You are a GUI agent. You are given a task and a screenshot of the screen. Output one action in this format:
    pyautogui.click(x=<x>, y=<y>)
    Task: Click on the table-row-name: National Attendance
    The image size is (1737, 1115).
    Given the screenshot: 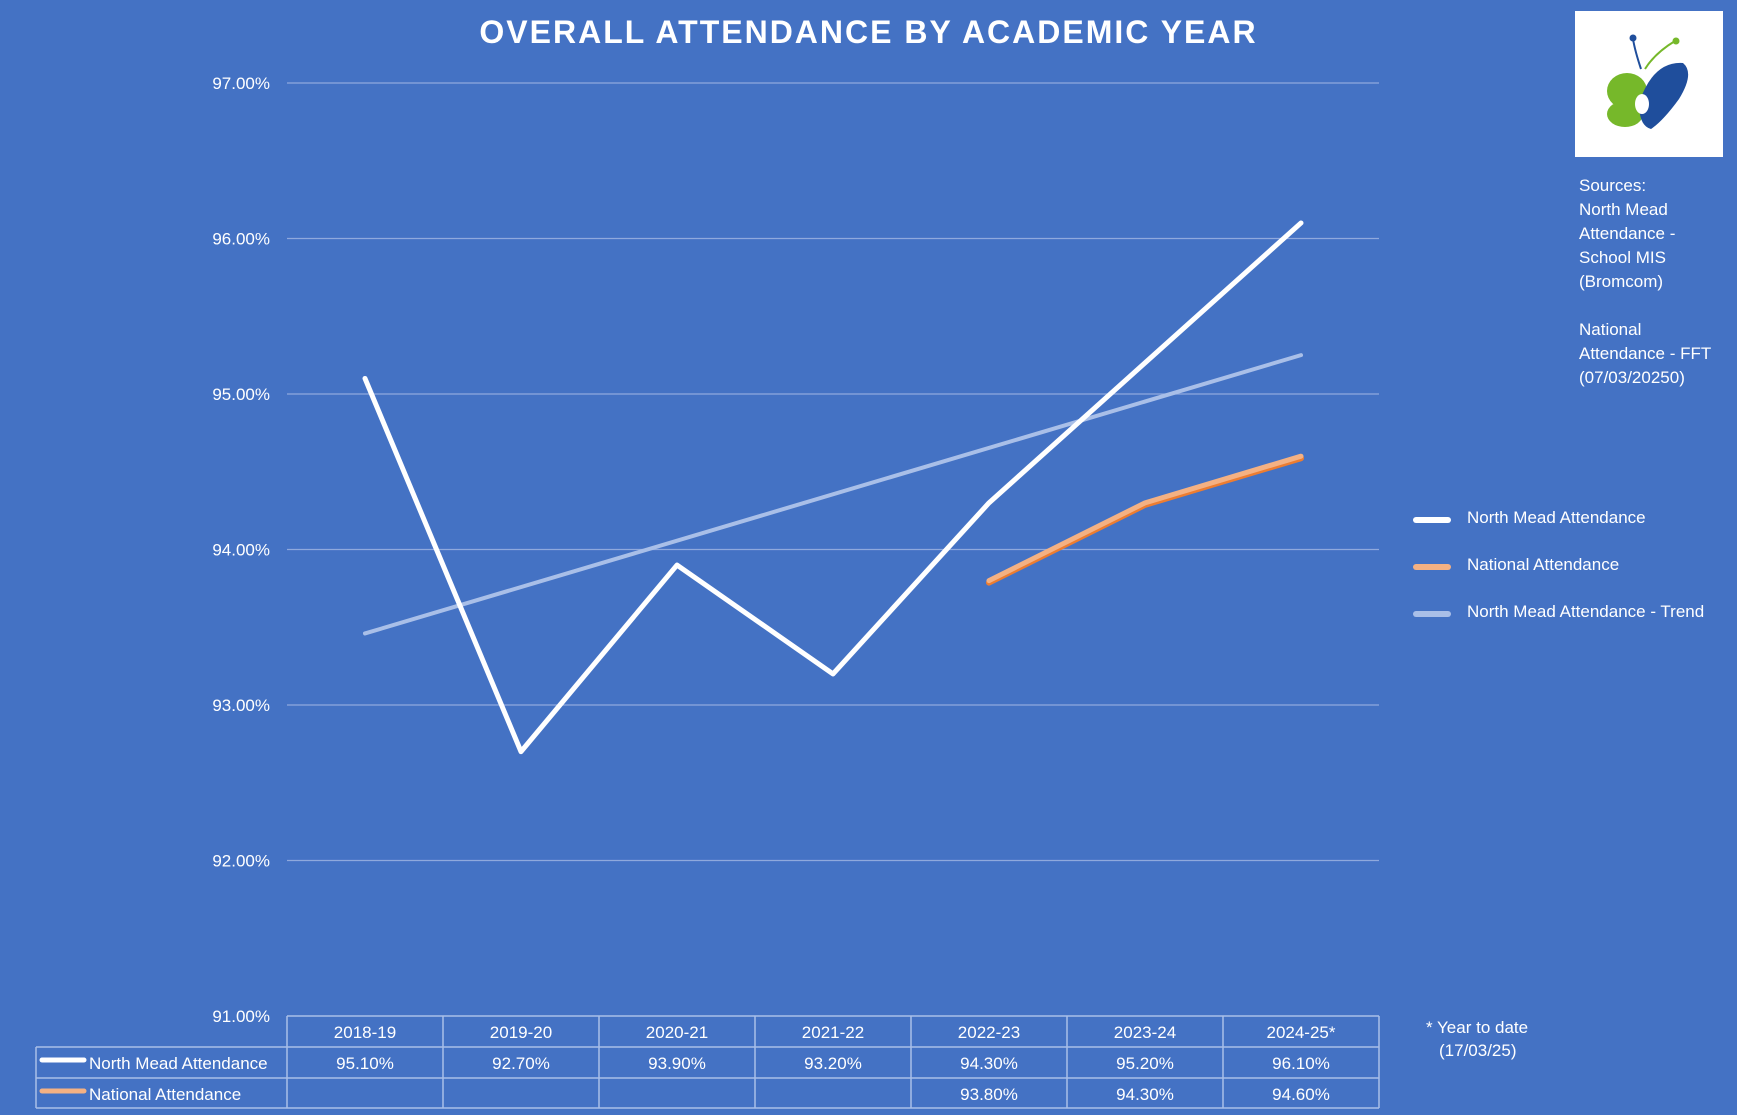 What is the action you would take?
    pyautogui.click(x=165, y=1094)
    